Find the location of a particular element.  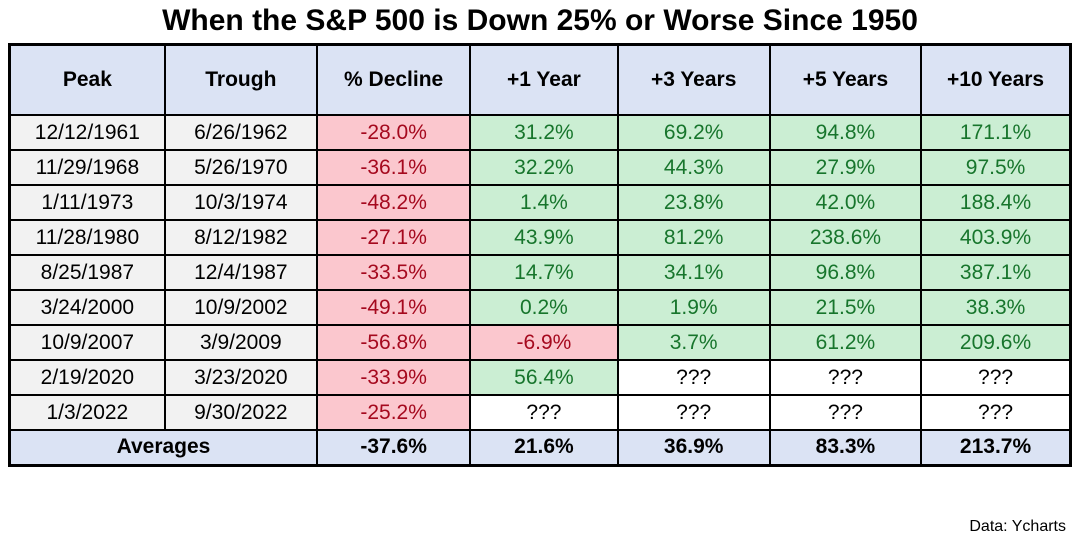

column-header-3-years: +3 Years is located at coordinates (693, 79).